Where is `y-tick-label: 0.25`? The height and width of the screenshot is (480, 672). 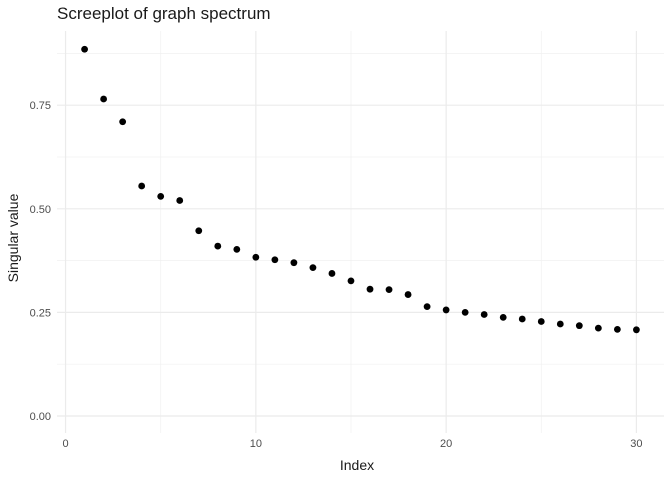 y-tick-label: 0.25 is located at coordinates (40, 313).